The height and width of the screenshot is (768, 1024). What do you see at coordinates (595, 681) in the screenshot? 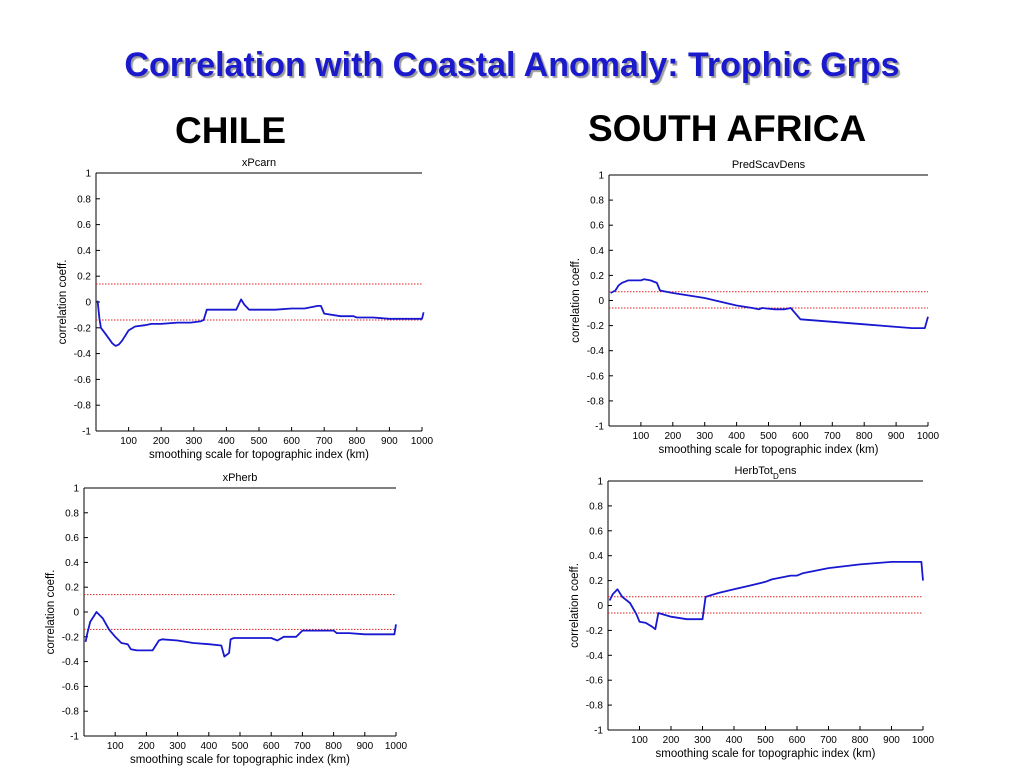
I see `chart-4-y-tick-label: -0.6` at bounding box center [595, 681].